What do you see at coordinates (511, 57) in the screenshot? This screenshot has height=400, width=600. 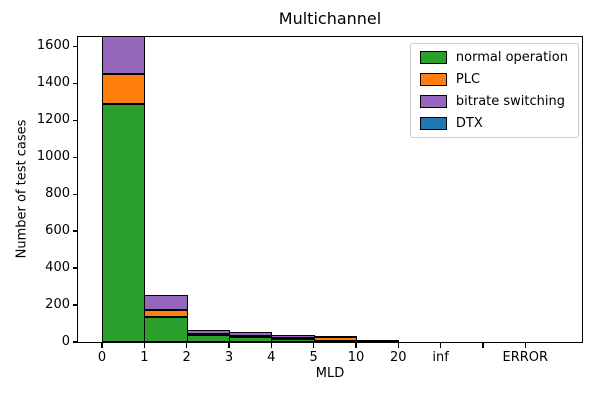 I see `legend-label: normal operation` at bounding box center [511, 57].